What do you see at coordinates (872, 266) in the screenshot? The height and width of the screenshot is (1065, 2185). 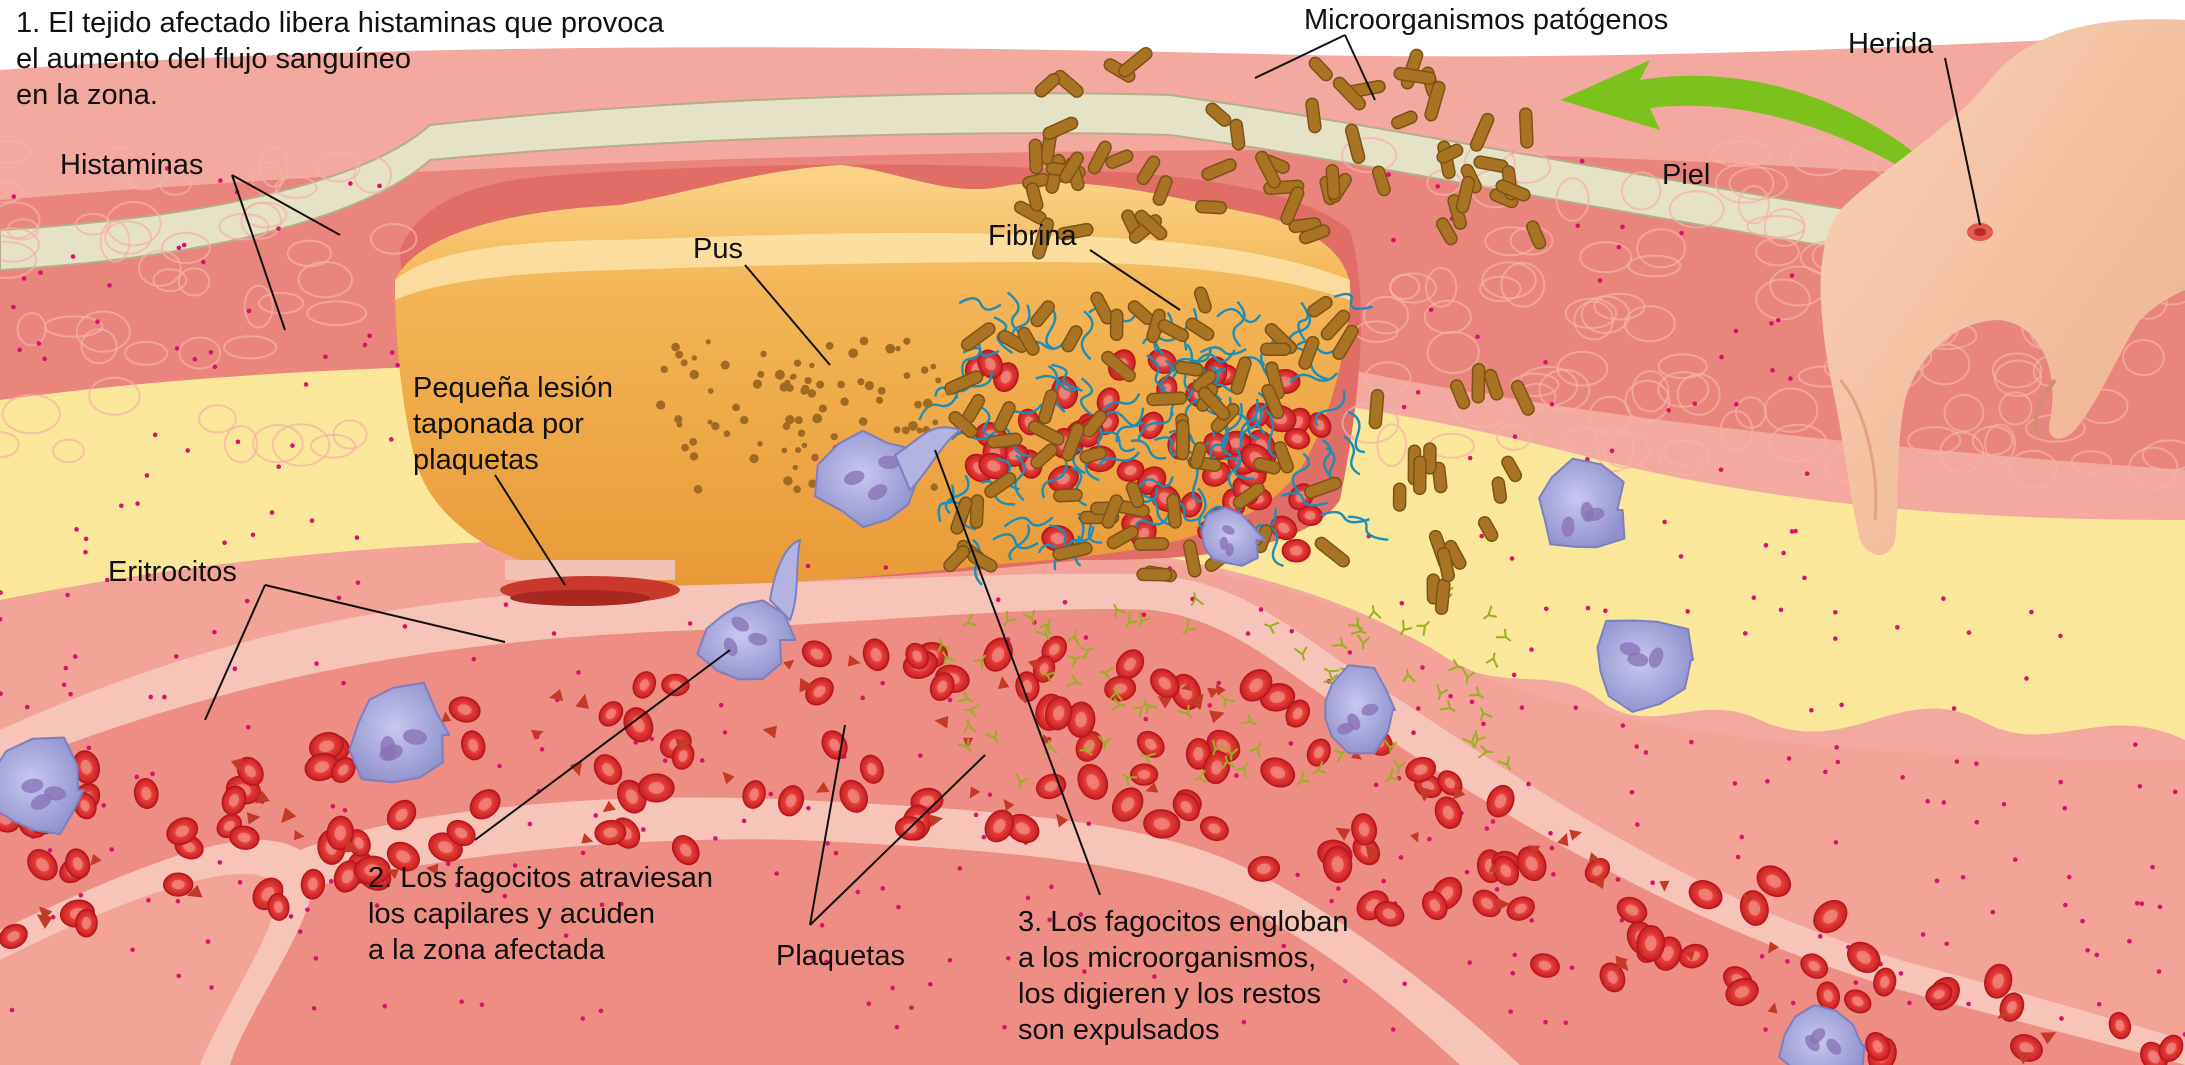 I see `pus-highlight` at bounding box center [872, 266].